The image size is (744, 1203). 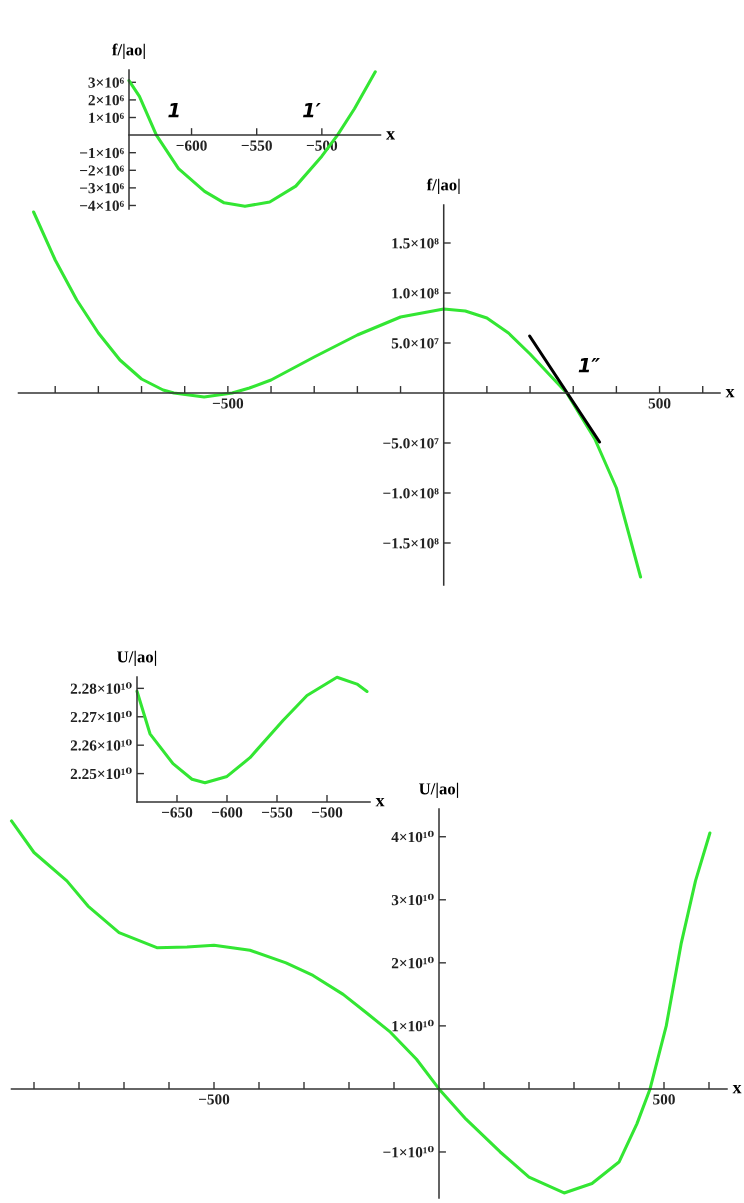 What do you see at coordinates (415, 293) in the screenshot?
I see `y-tick-label: 1.0×10⁸` at bounding box center [415, 293].